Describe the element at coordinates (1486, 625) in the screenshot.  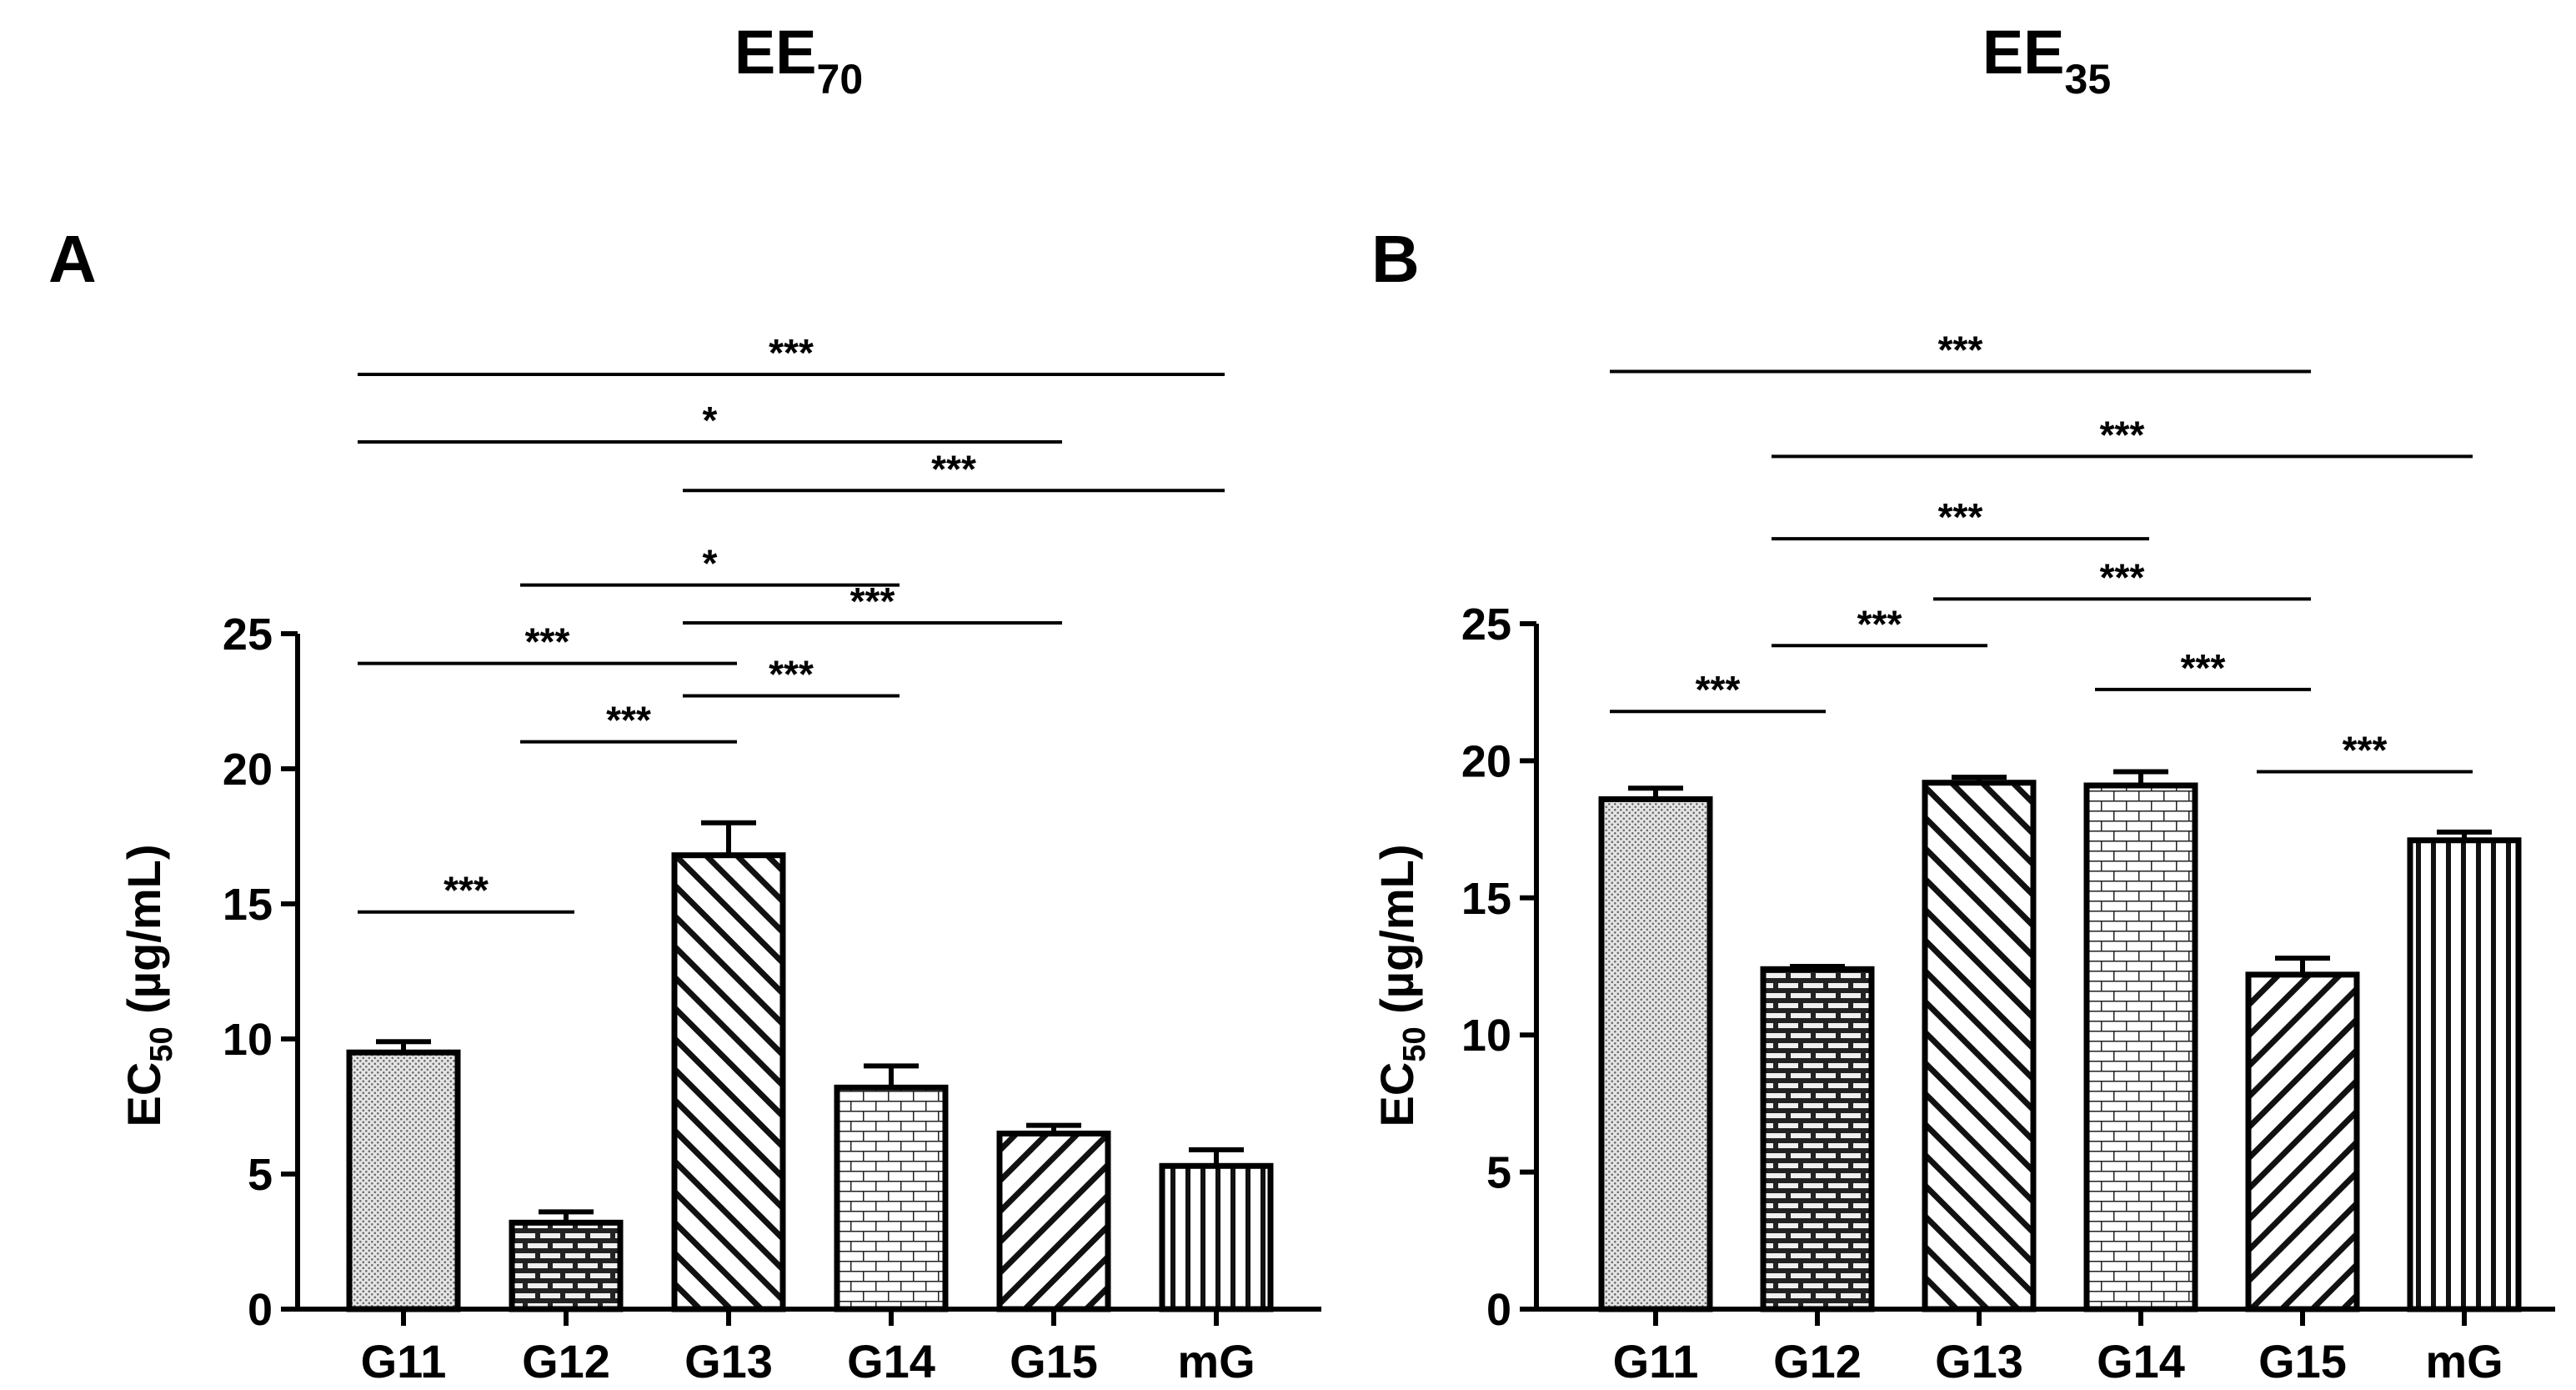
I see `panel-b-y-tick-label: 25` at that location.